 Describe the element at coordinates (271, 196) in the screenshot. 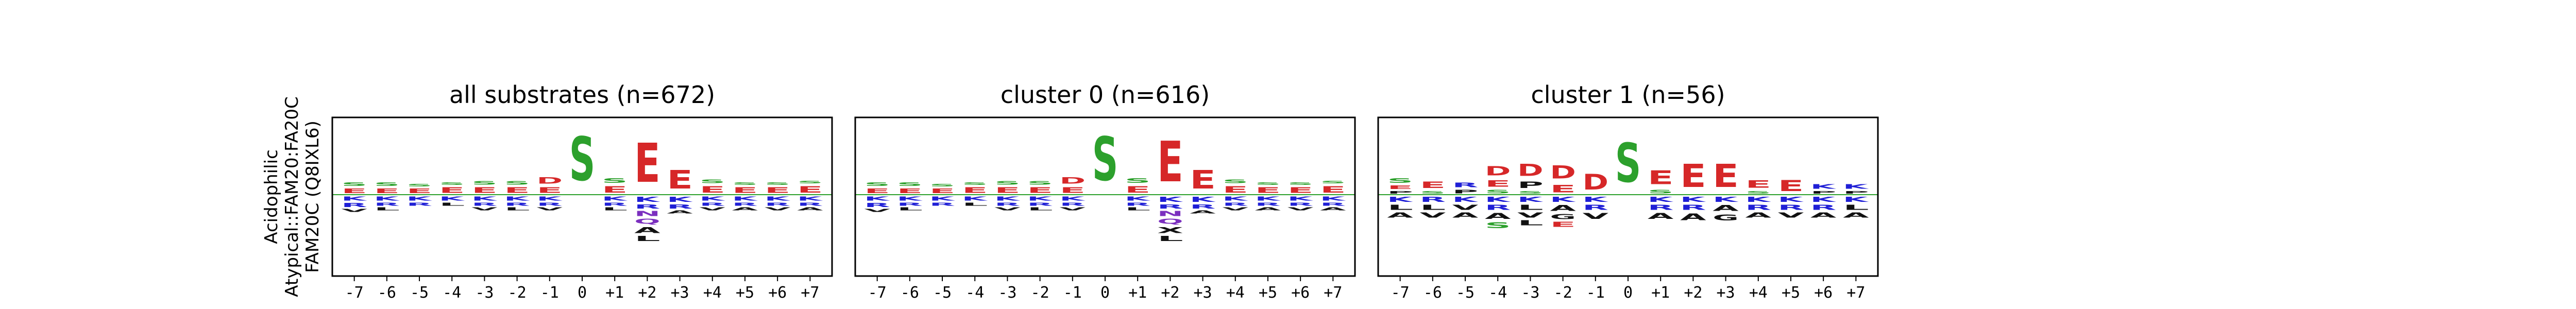

I see `row-label-line: Acidophilic` at that location.